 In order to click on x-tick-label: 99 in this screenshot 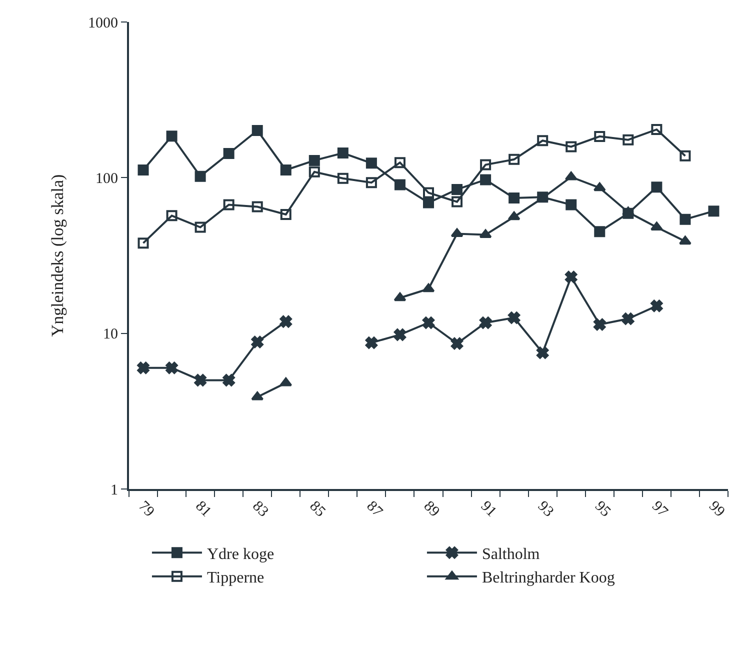, I will do `click(717, 509)`.